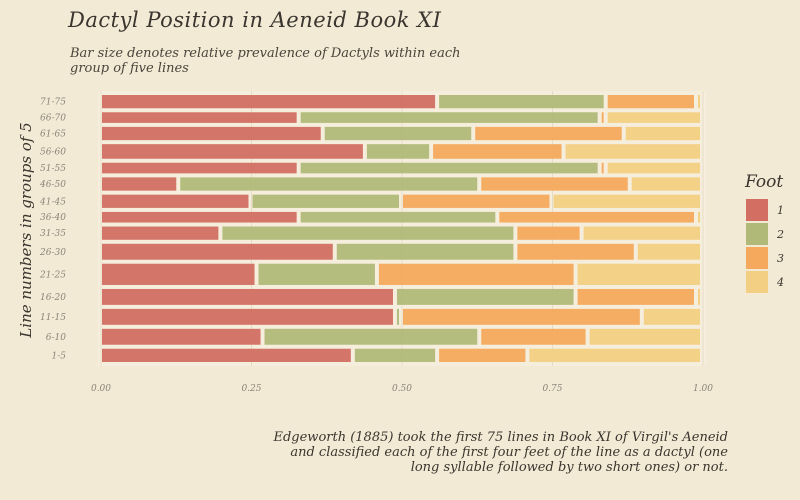 The image size is (800, 500). What do you see at coordinates (703, 389) in the screenshot?
I see `x-tick-label: 1.00` at bounding box center [703, 389].